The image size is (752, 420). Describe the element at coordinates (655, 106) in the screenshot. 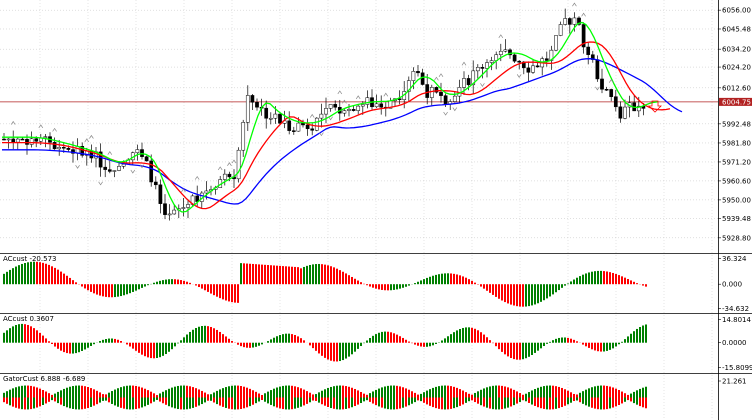

I see `down-arrow-icon` at that location.